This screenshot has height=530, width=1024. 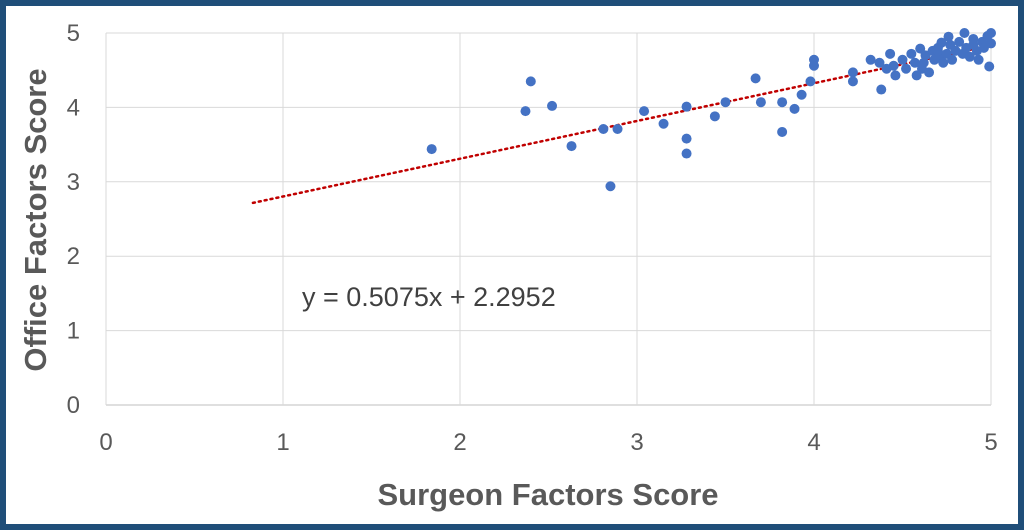 What do you see at coordinates (73, 405) in the screenshot?
I see `y-tick-label: 0` at bounding box center [73, 405].